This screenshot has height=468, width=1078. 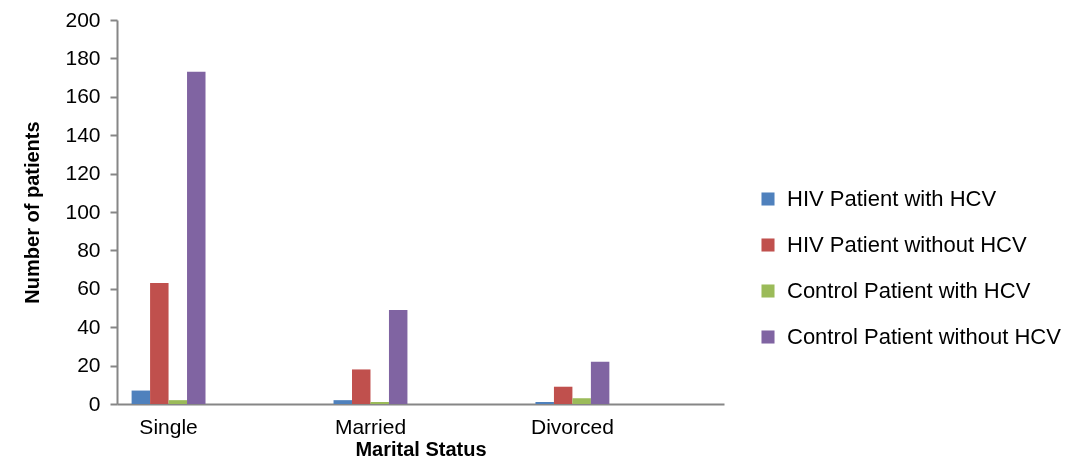 What do you see at coordinates (421, 448) in the screenshot?
I see `x-axis-title: Marital Status` at bounding box center [421, 448].